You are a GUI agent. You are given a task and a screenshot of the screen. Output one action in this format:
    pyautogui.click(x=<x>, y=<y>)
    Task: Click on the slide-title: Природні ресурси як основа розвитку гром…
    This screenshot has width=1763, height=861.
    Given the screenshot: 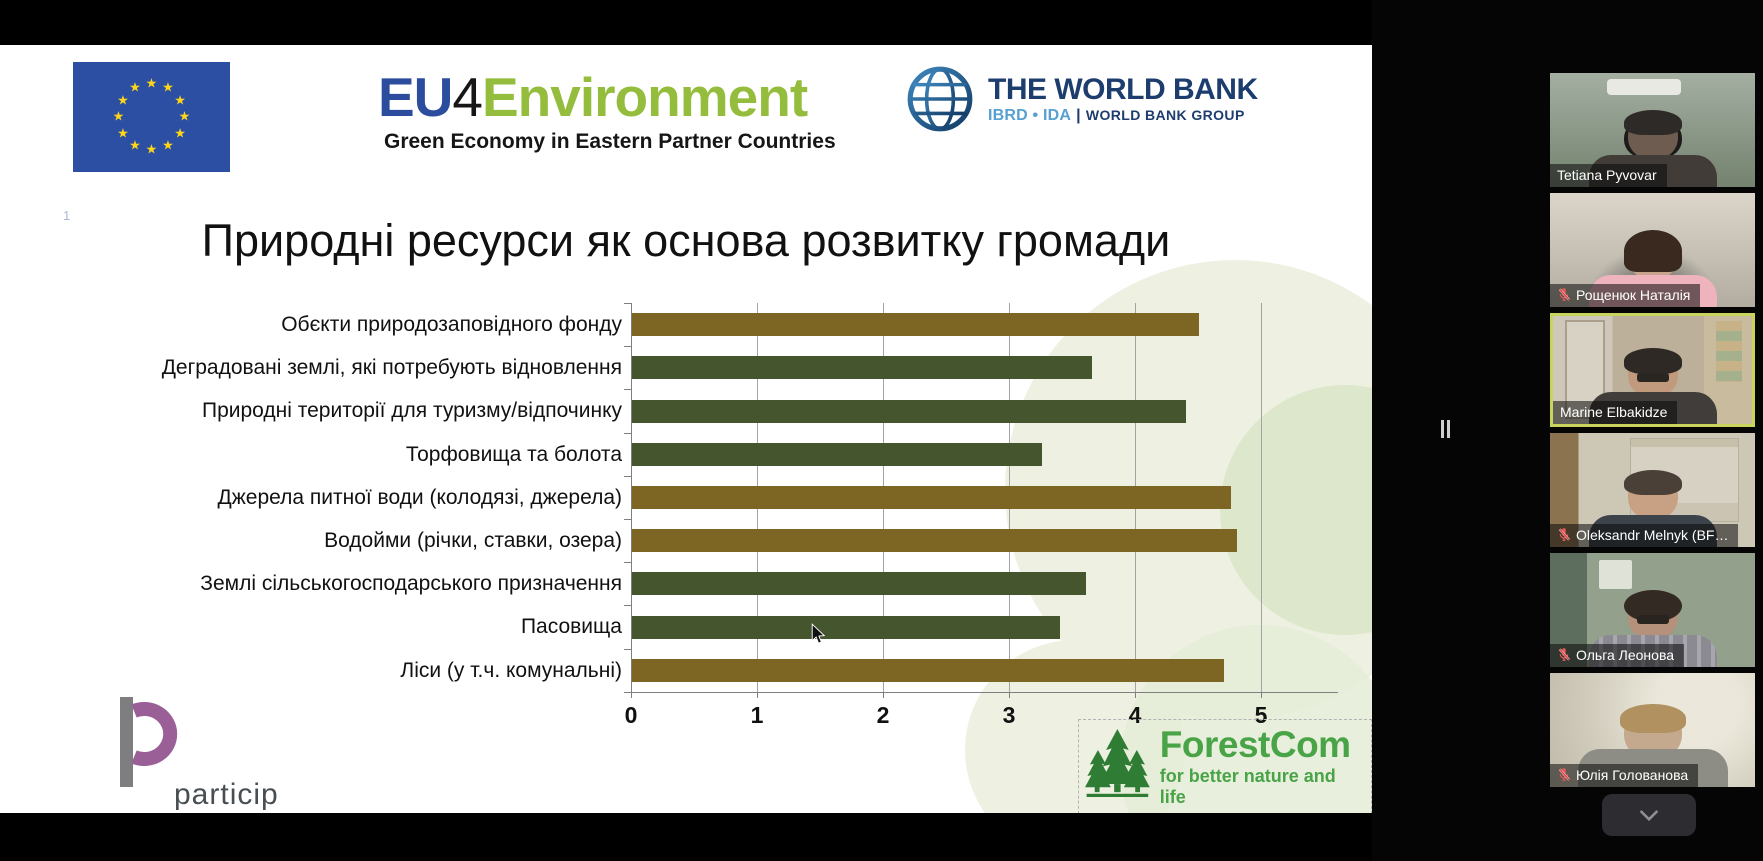 What is the action you would take?
    pyautogui.click(x=686, y=240)
    